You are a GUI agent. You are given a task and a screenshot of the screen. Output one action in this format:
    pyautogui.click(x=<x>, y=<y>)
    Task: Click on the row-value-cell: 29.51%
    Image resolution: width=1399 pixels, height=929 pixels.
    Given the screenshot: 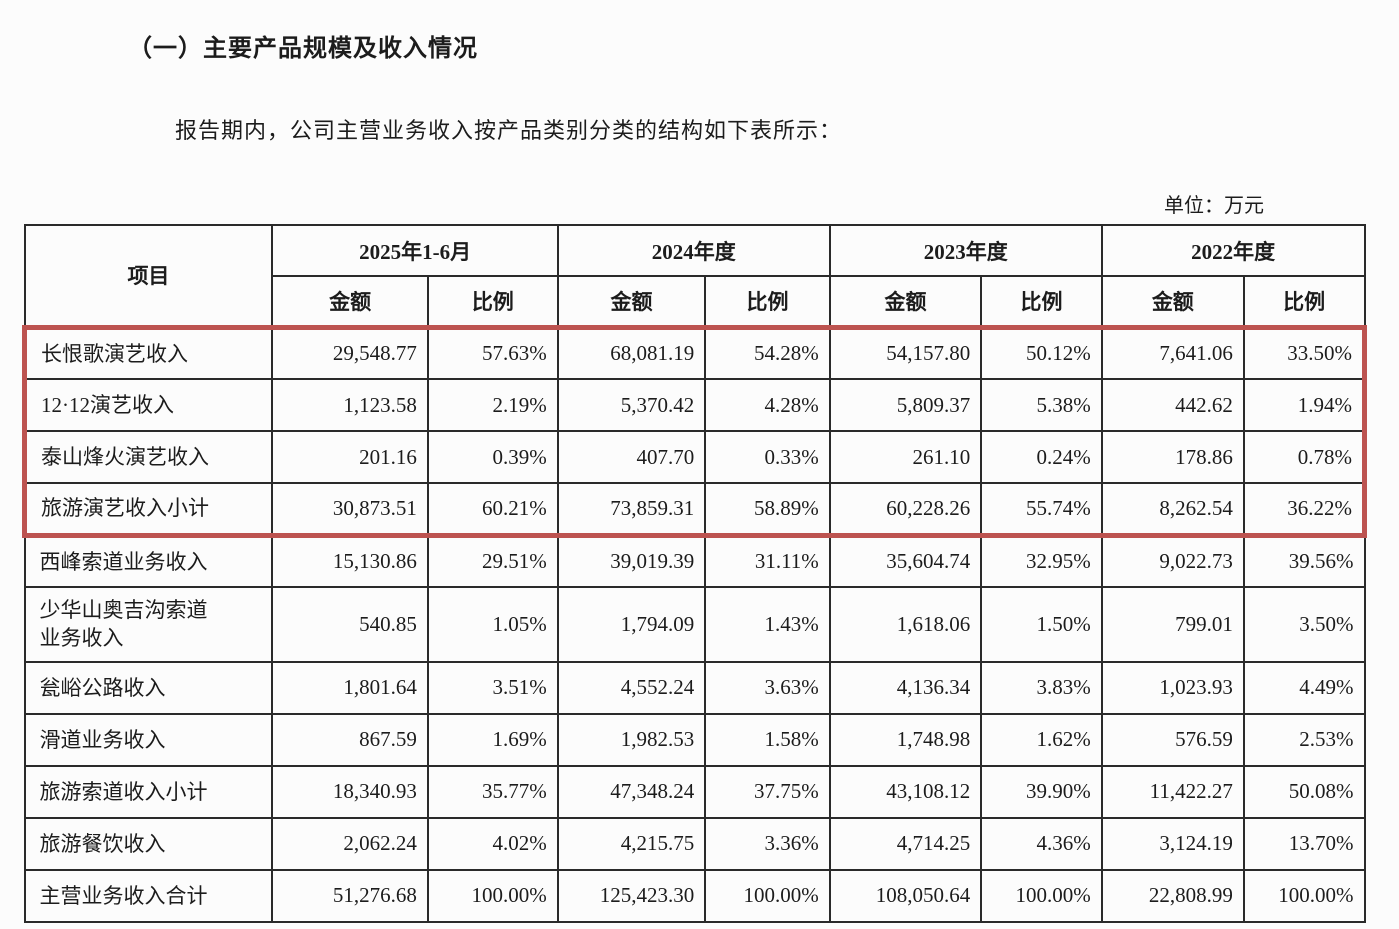 What is the action you would take?
    pyautogui.click(x=492, y=561)
    